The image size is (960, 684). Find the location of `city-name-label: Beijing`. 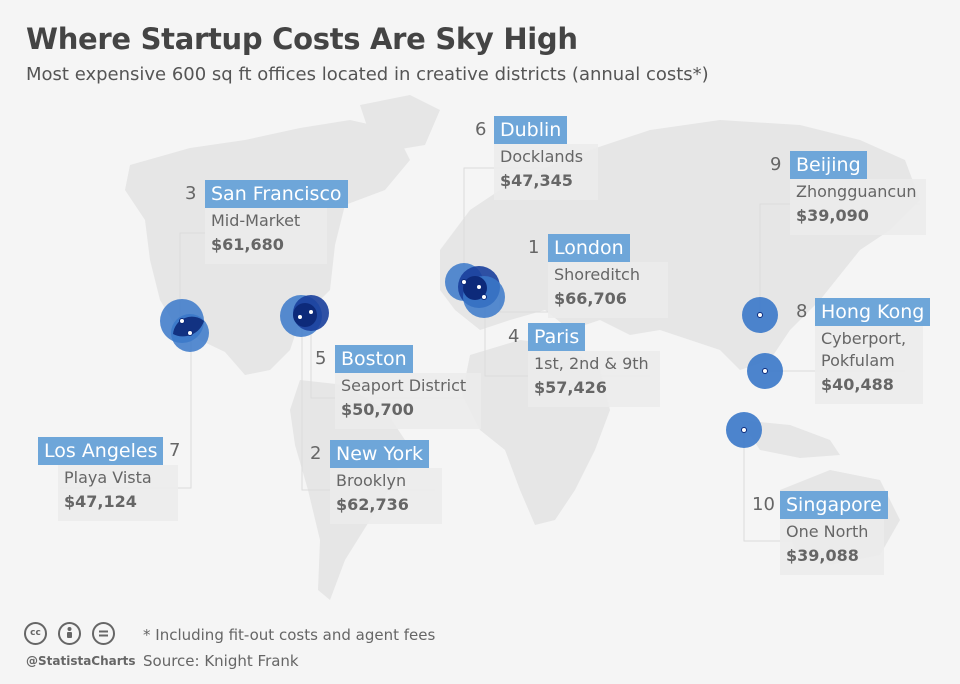

city-name-label: Beijing is located at coordinates (828, 165).